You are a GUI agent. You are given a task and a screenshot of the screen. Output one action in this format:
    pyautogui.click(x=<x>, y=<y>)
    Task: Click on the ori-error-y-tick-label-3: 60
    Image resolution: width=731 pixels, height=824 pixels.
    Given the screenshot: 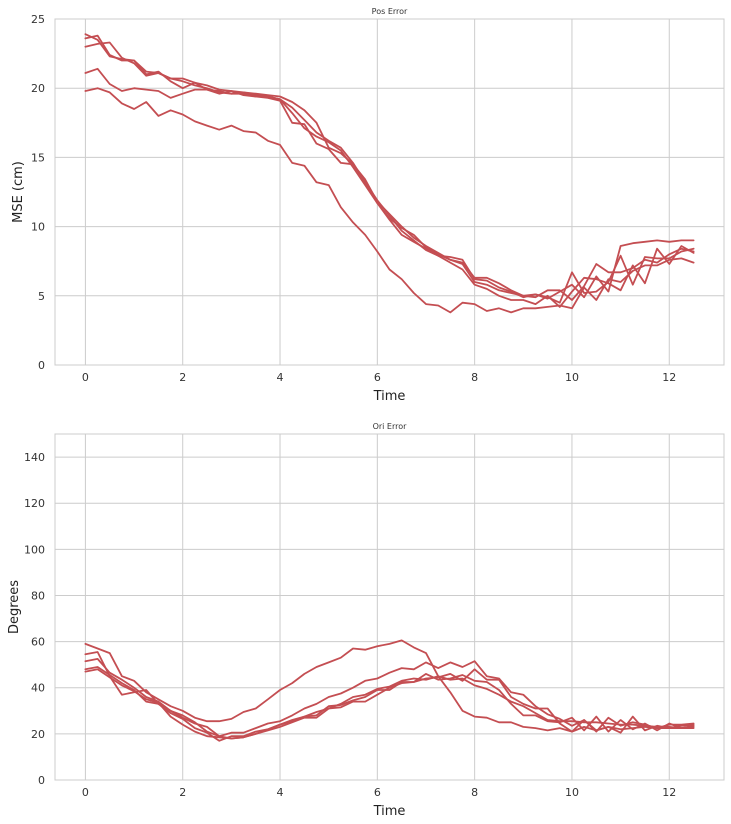 What is the action you would take?
    pyautogui.click(x=38, y=642)
    